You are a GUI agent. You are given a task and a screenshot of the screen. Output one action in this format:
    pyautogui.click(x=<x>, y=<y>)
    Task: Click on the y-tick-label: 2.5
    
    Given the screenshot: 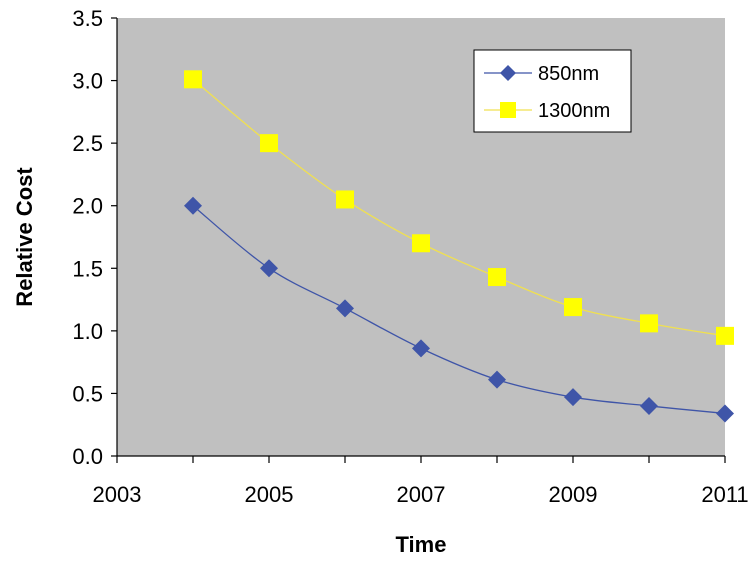 What is the action you would take?
    pyautogui.click(x=87, y=143)
    